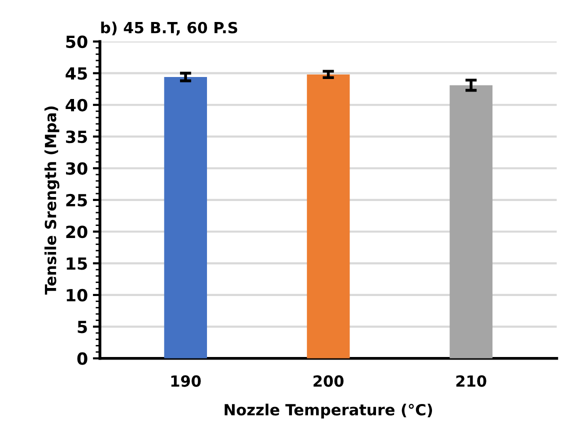 This screenshot has width=571, height=437. Describe the element at coordinates (52, 200) in the screenshot. I see `y-axis-title: Tensile Srength (Mpa)` at that location.